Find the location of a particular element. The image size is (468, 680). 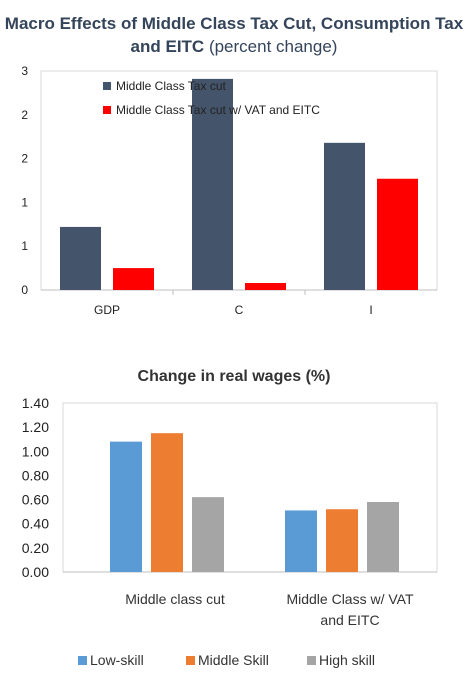

chart1-legend-label: Middle Class Tax cut w/ VAT and EITC is located at coordinates (218, 110).